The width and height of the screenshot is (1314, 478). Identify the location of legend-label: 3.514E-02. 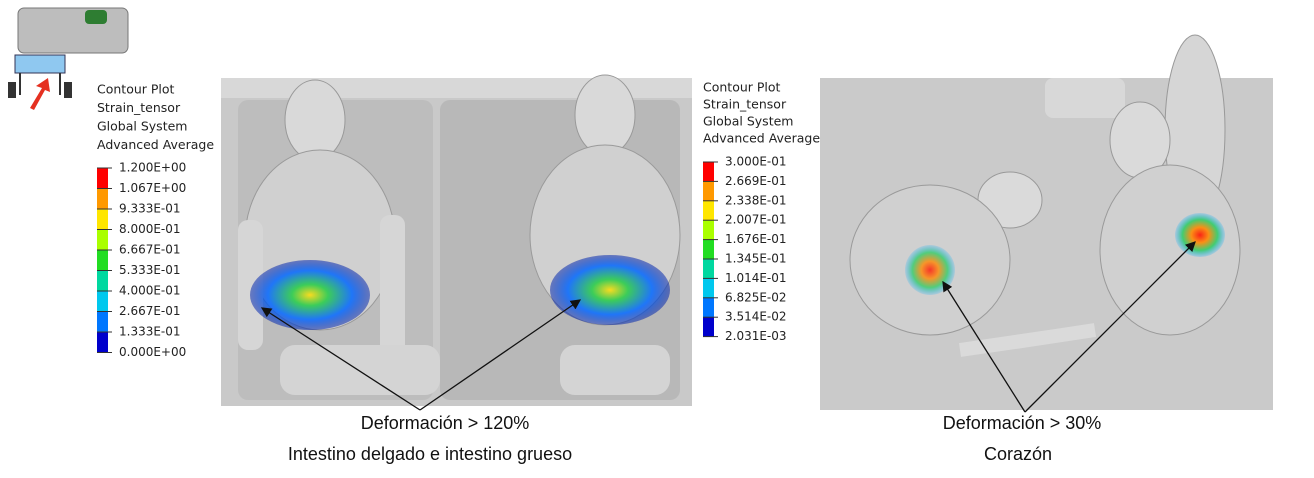
(756, 317).